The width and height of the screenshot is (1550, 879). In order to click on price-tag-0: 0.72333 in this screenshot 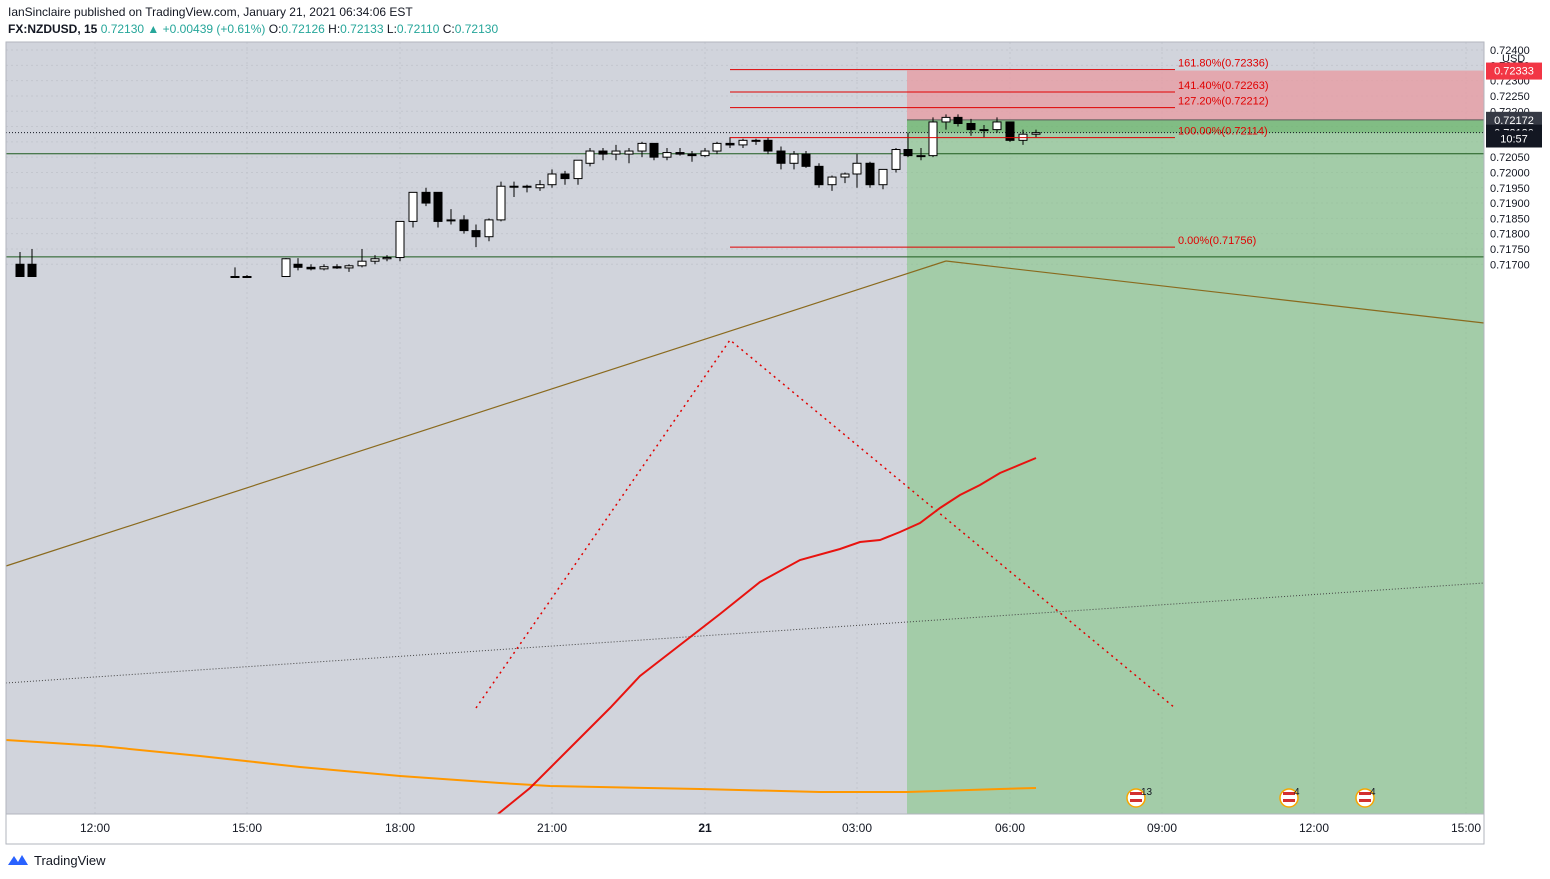, I will do `click(1514, 72)`.